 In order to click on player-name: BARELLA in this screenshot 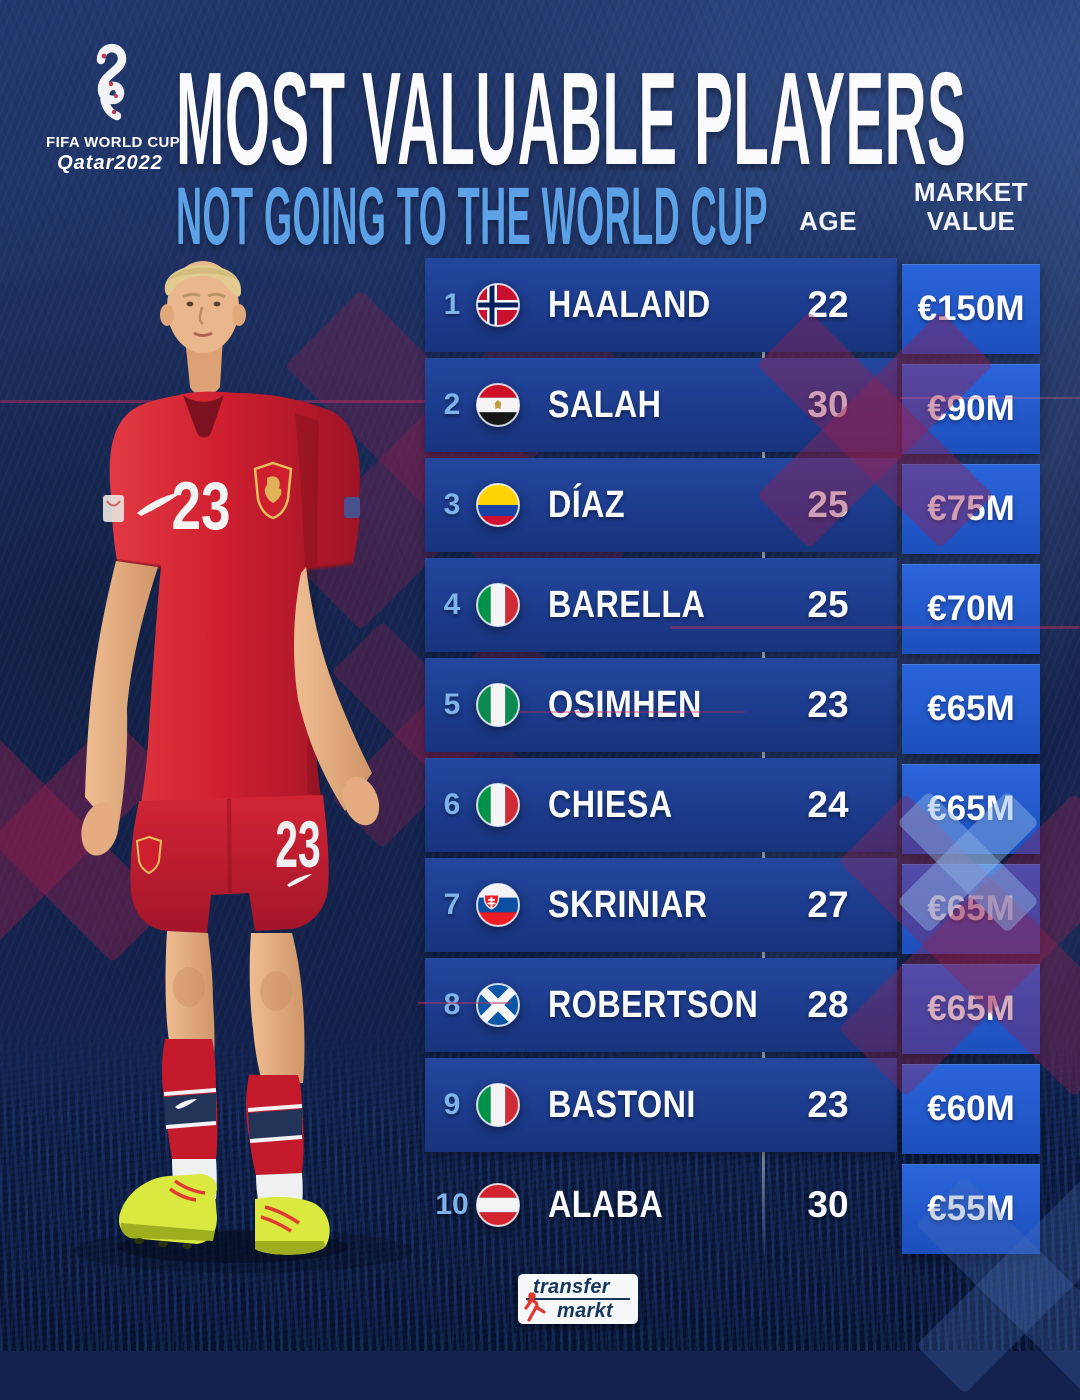, I will do `click(627, 604)`.